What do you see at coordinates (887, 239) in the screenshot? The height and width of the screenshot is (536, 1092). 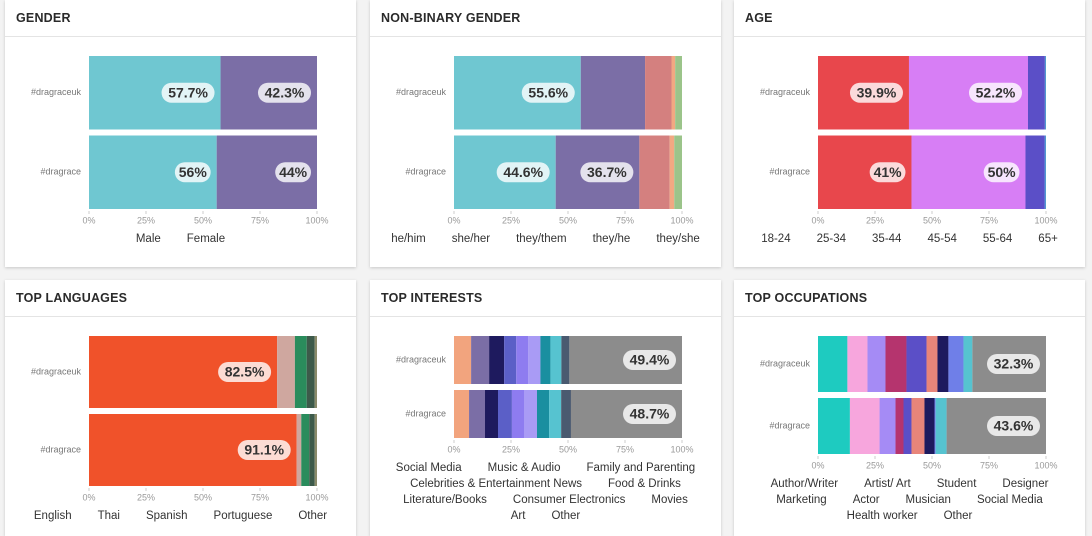 I see `legend-entry: 35-44` at bounding box center [887, 239].